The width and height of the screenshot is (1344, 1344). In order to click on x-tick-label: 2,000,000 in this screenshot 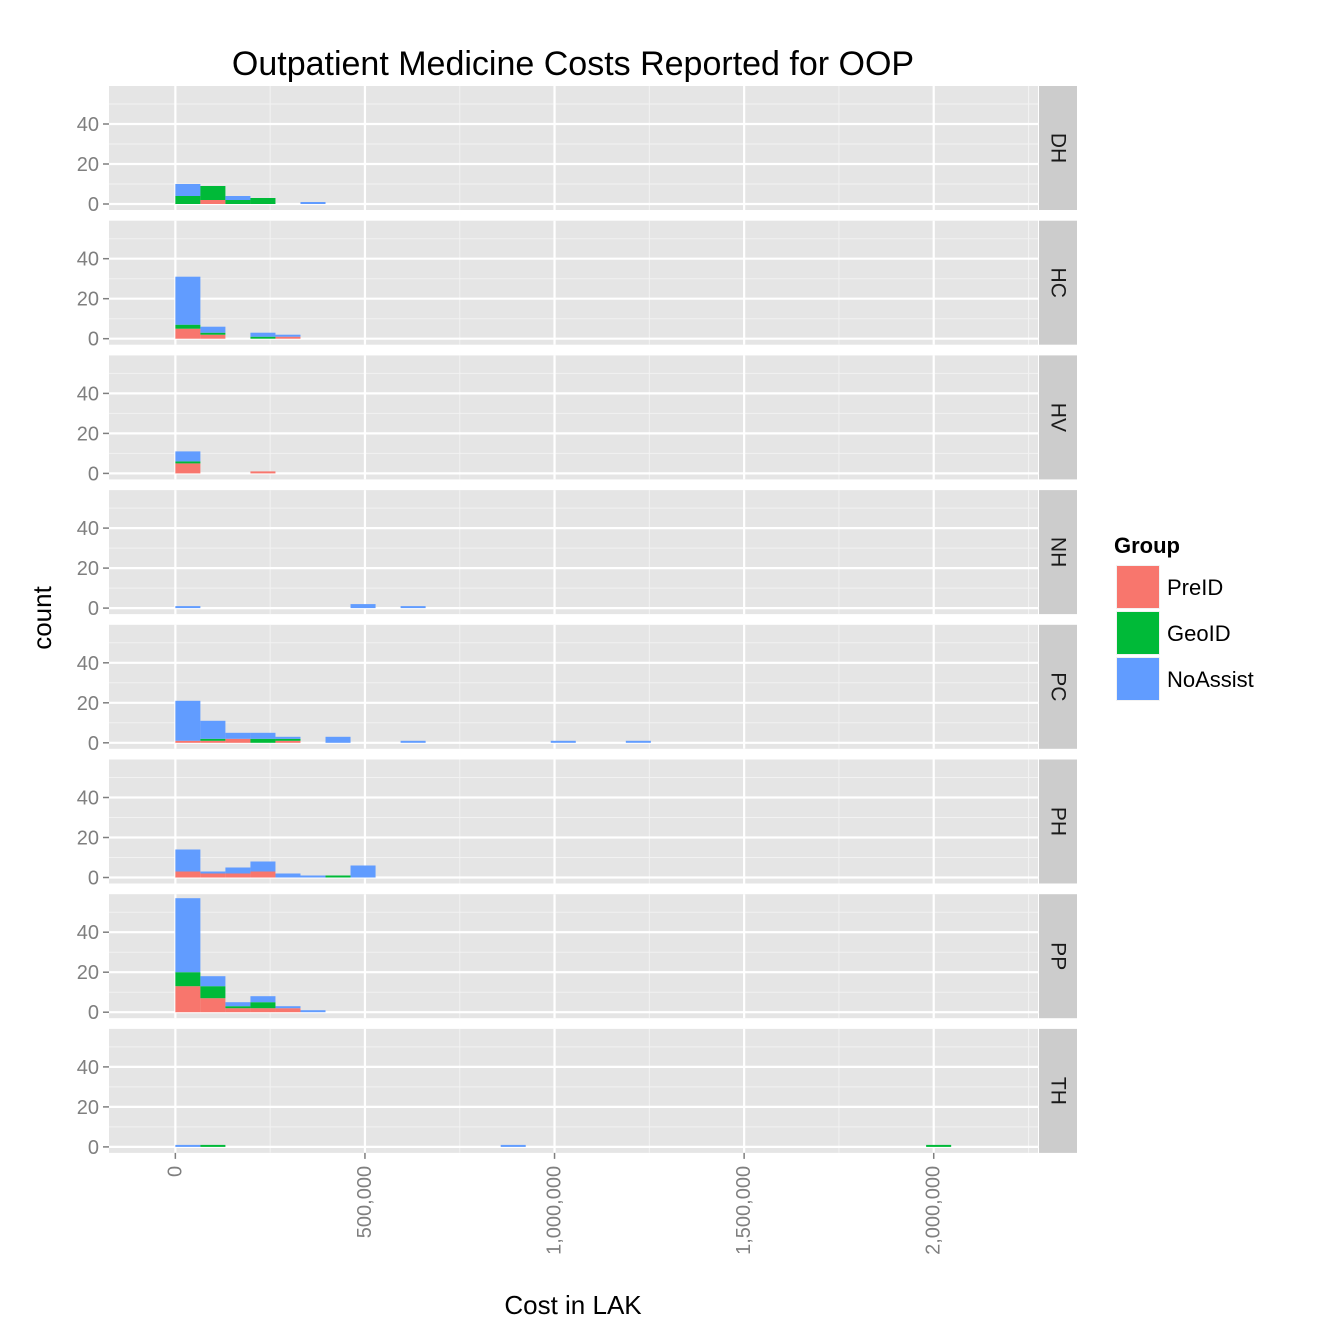, I will do `click(934, 1210)`.